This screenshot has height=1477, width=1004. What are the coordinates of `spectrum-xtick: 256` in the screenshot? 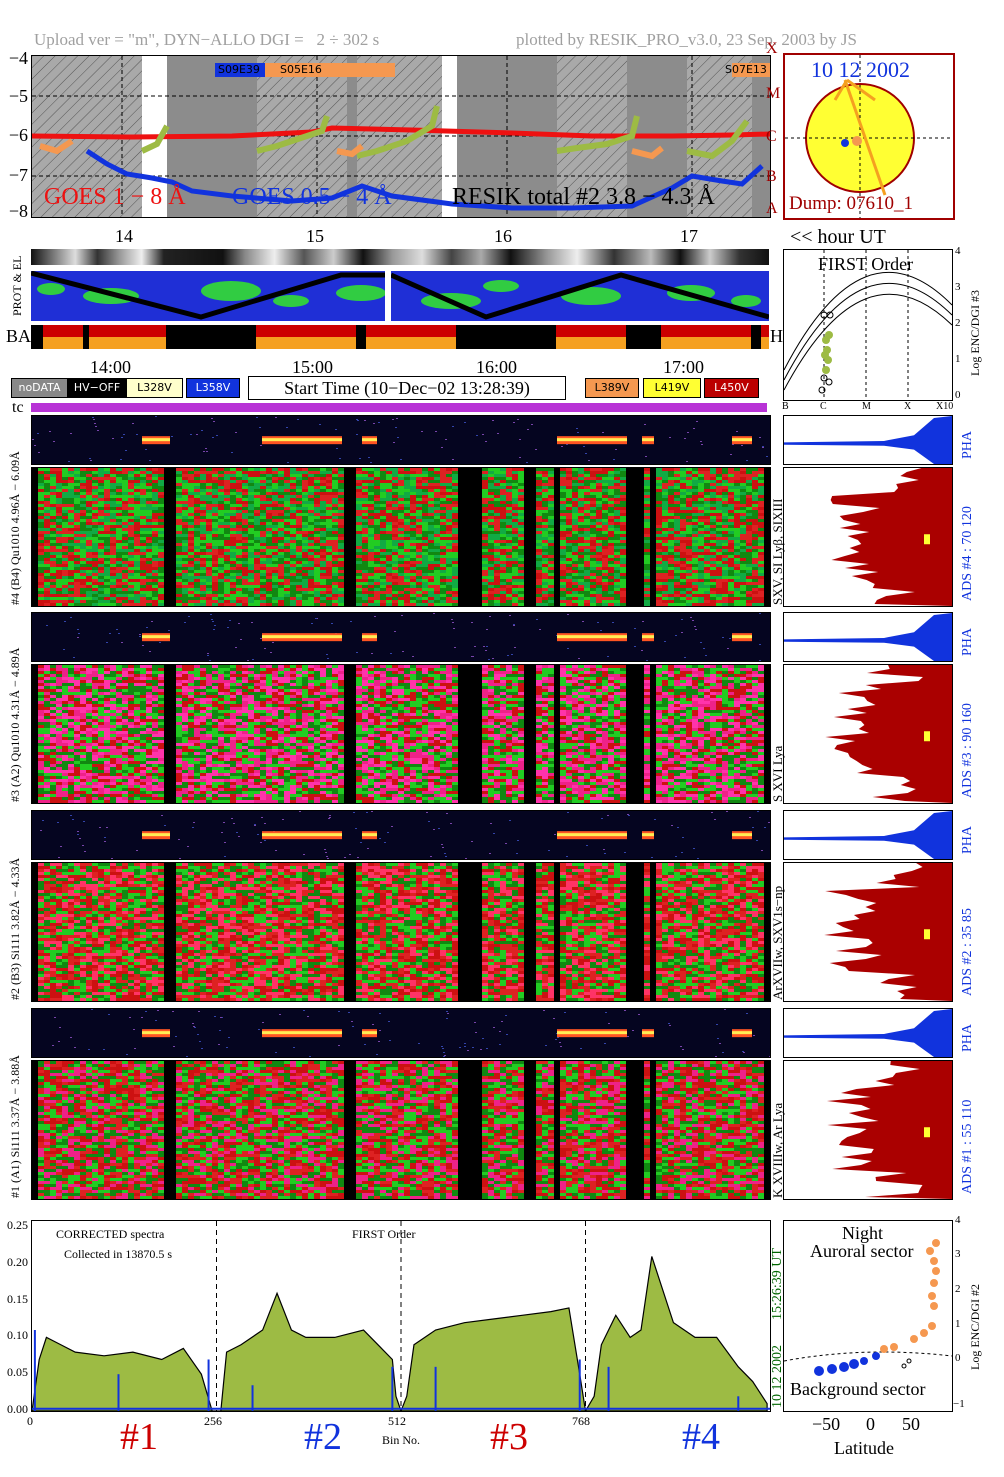 It's located at (213, 1421).